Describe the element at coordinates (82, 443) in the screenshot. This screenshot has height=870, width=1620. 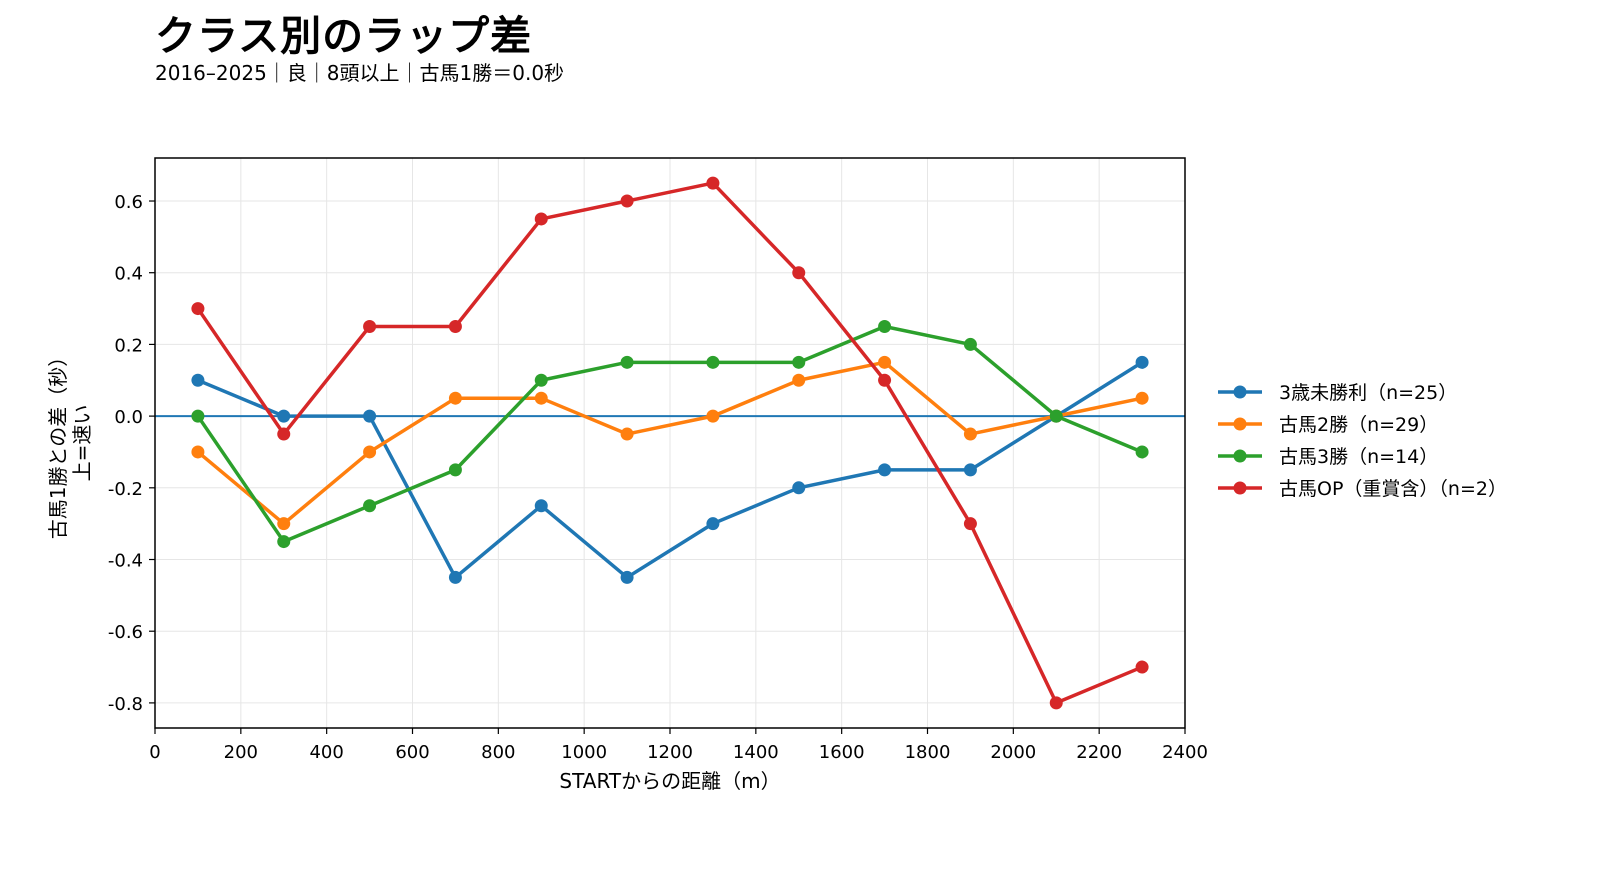
I see `y-axis-label-note: 上=速い` at that location.